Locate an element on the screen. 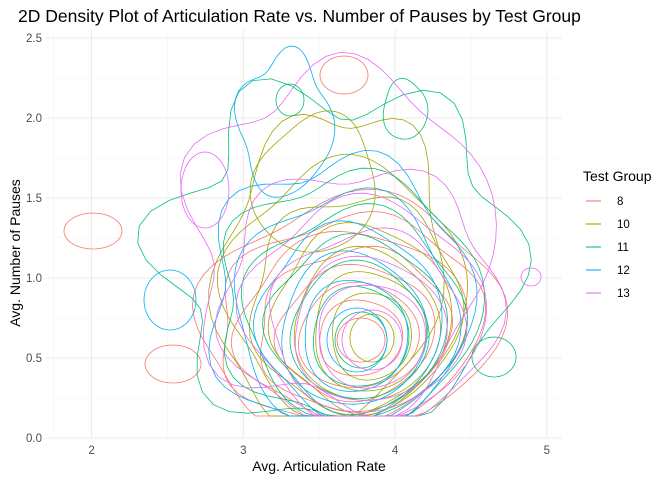 This screenshot has width=672, height=480. legend-item-12: 12 is located at coordinates (608, 271).